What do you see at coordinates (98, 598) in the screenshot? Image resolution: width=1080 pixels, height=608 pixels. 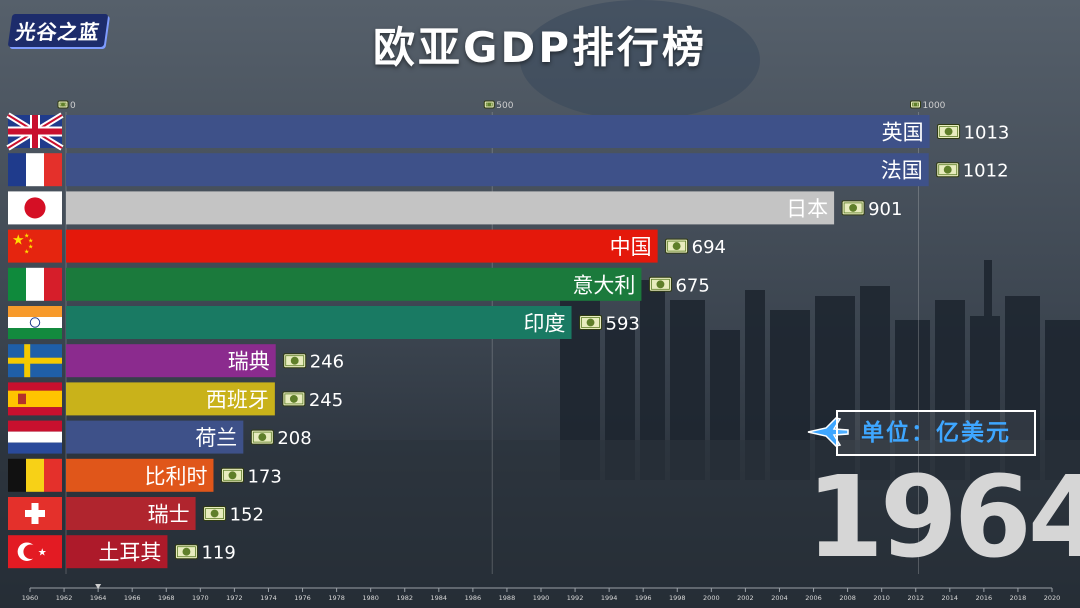 I see `timeline-tick-label: 1964` at bounding box center [98, 598].